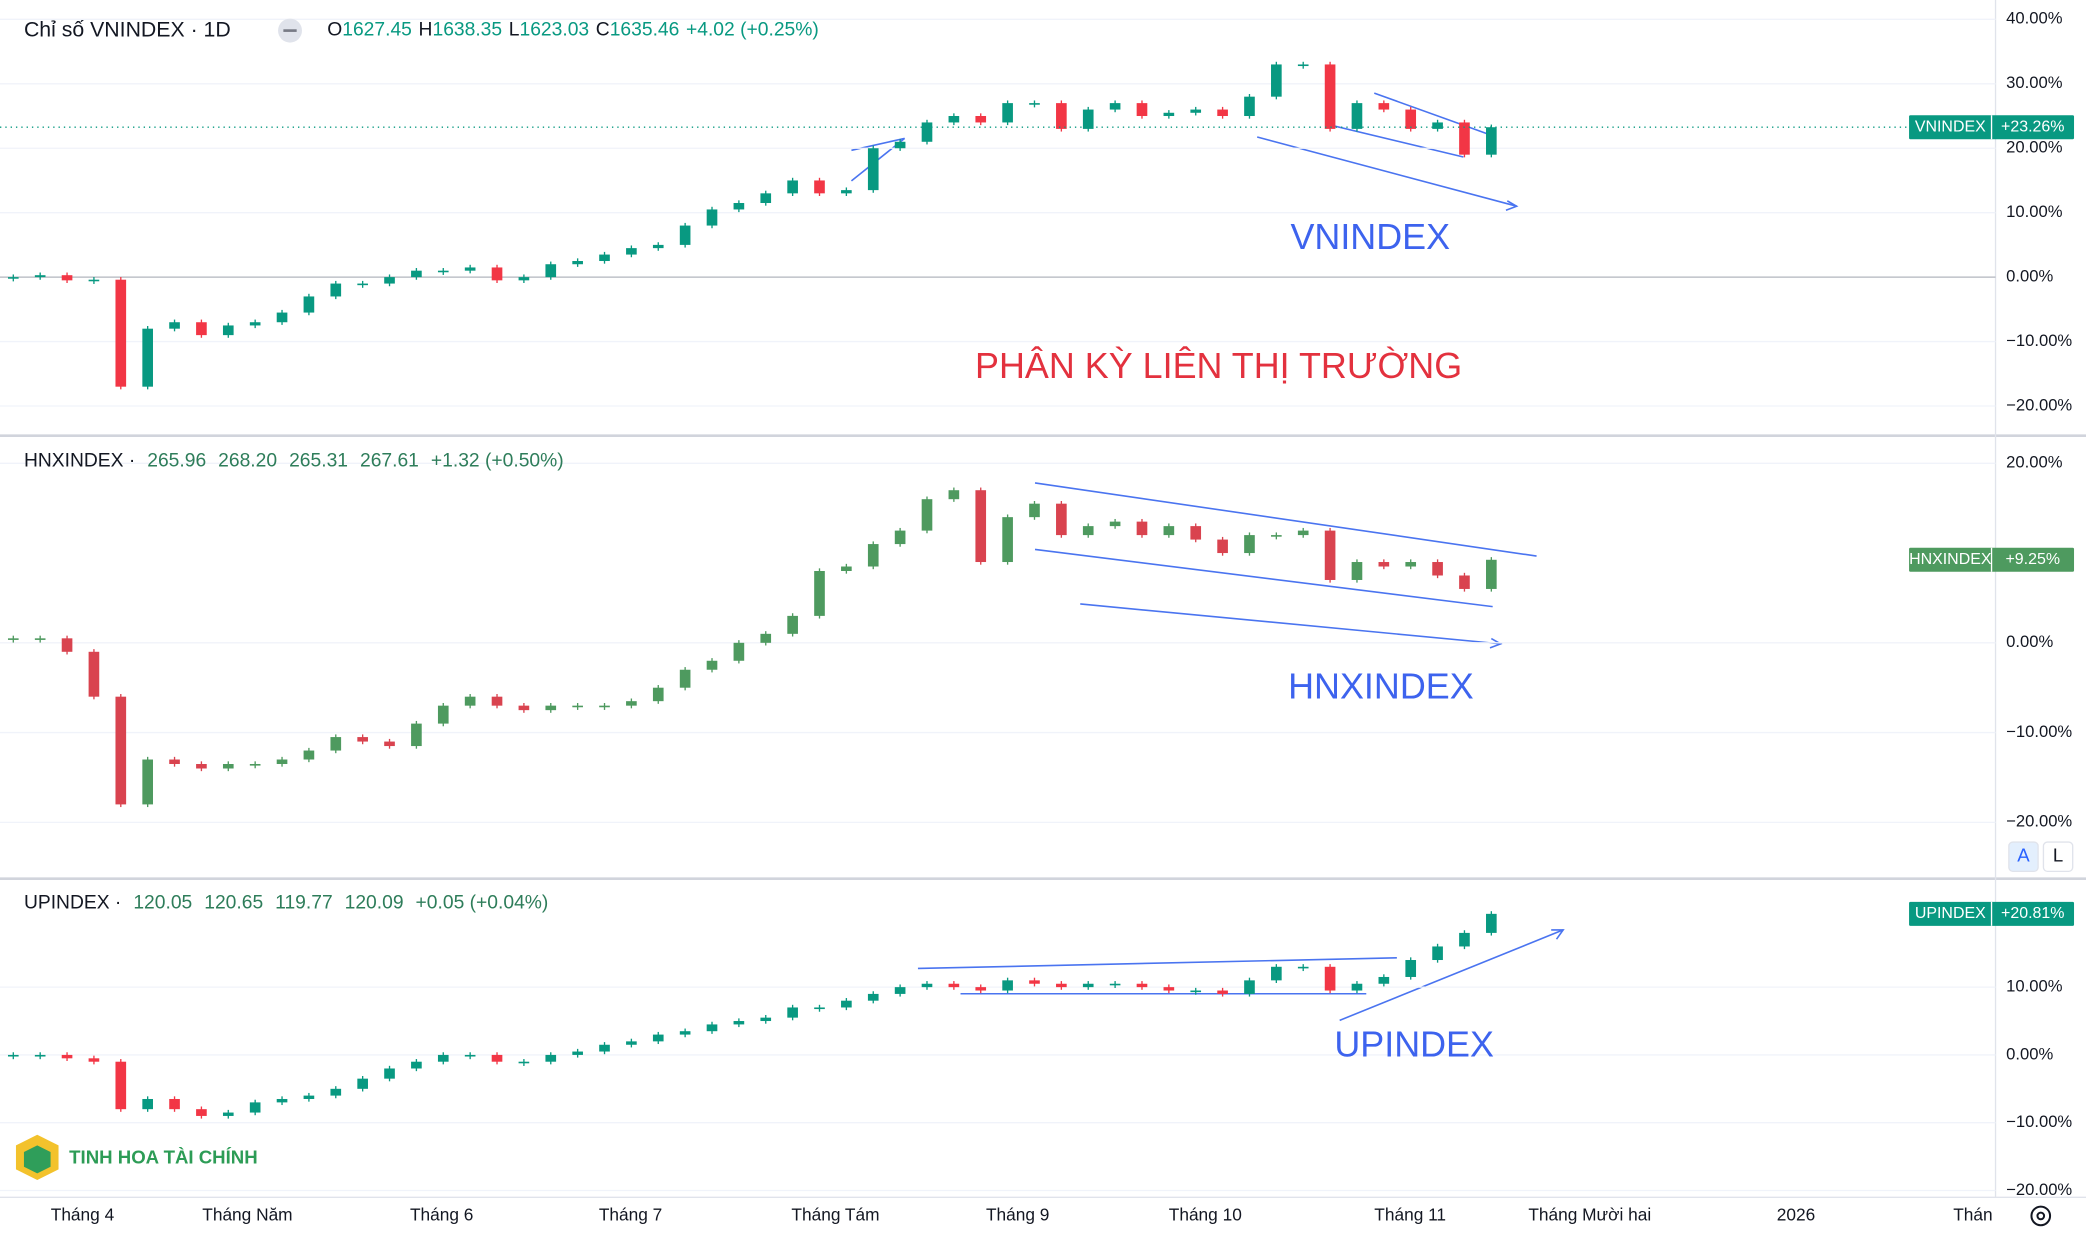  I want to click on ohlc-prefix: C, so click(603, 30).